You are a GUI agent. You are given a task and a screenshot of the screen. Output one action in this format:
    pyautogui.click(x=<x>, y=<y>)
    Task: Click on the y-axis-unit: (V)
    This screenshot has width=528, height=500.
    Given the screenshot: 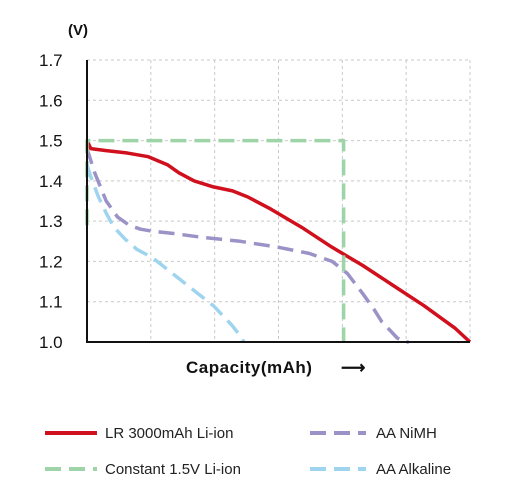 What is the action you would take?
    pyautogui.click(x=78, y=30)
    